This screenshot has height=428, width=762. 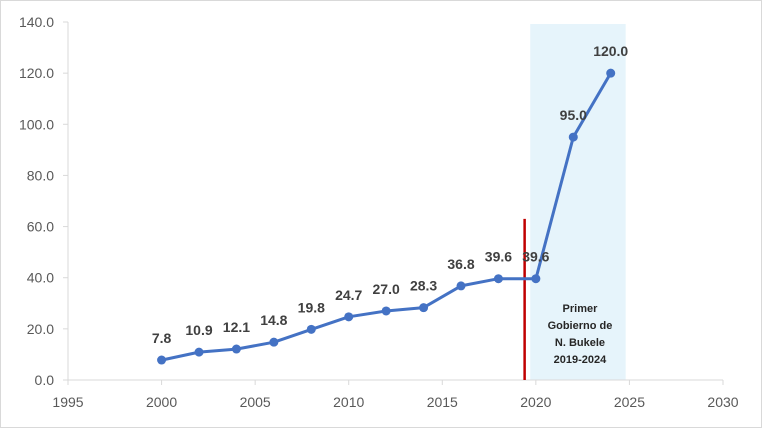 What do you see at coordinates (40, 227) in the screenshot?
I see `y-tick-label: 60.0` at bounding box center [40, 227].